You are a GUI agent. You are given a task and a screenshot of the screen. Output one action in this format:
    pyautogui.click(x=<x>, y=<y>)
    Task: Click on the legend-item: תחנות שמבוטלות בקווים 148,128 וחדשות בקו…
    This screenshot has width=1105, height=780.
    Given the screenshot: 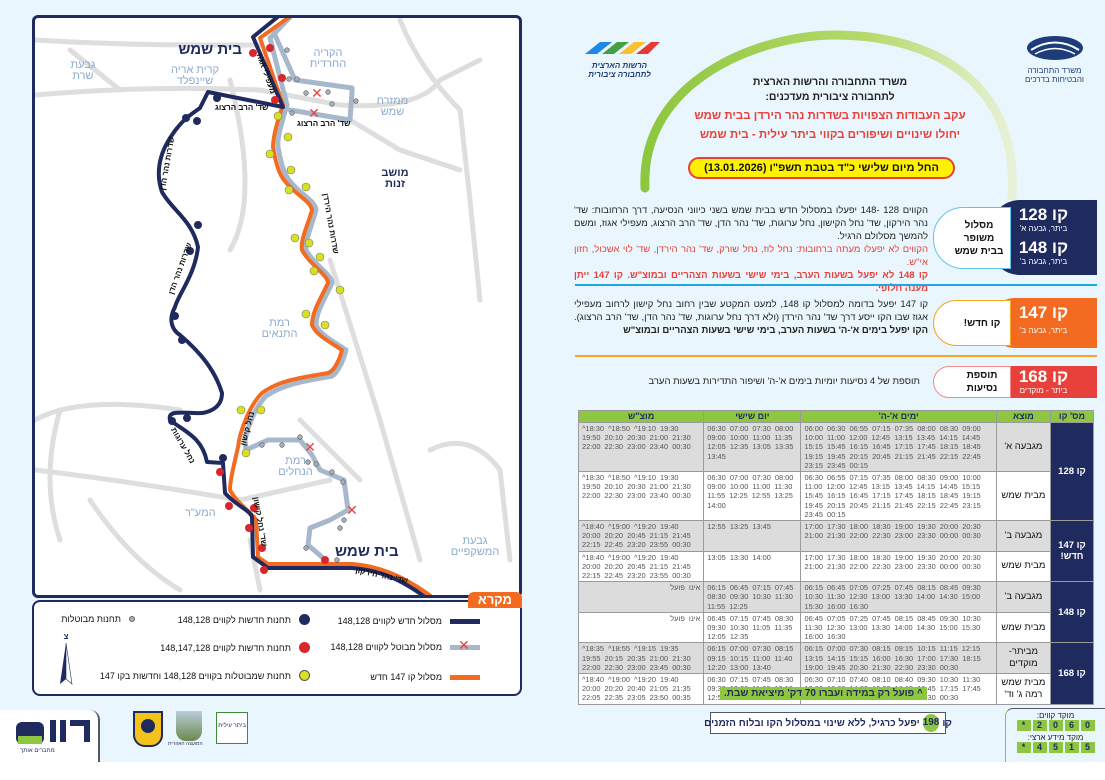 What is the action you would take?
    pyautogui.click(x=205, y=675)
    